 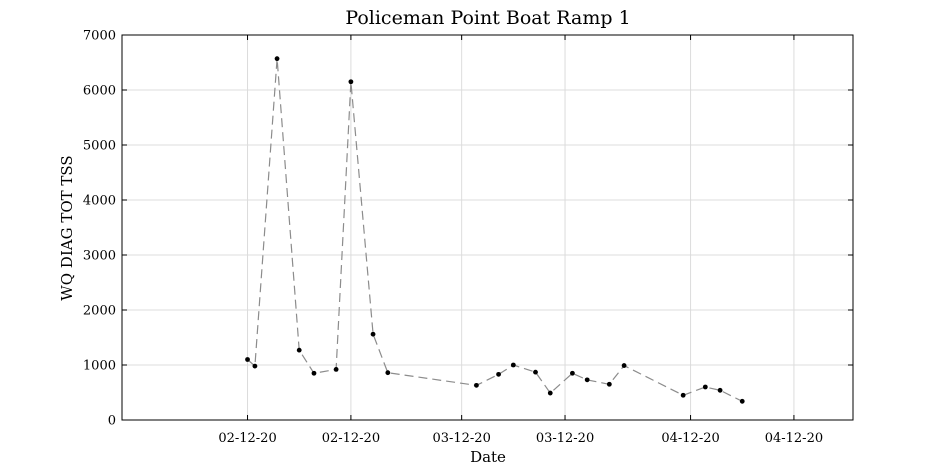 What do you see at coordinates (99, 366) in the screenshot?
I see `y-tick-label: 1000` at bounding box center [99, 366].